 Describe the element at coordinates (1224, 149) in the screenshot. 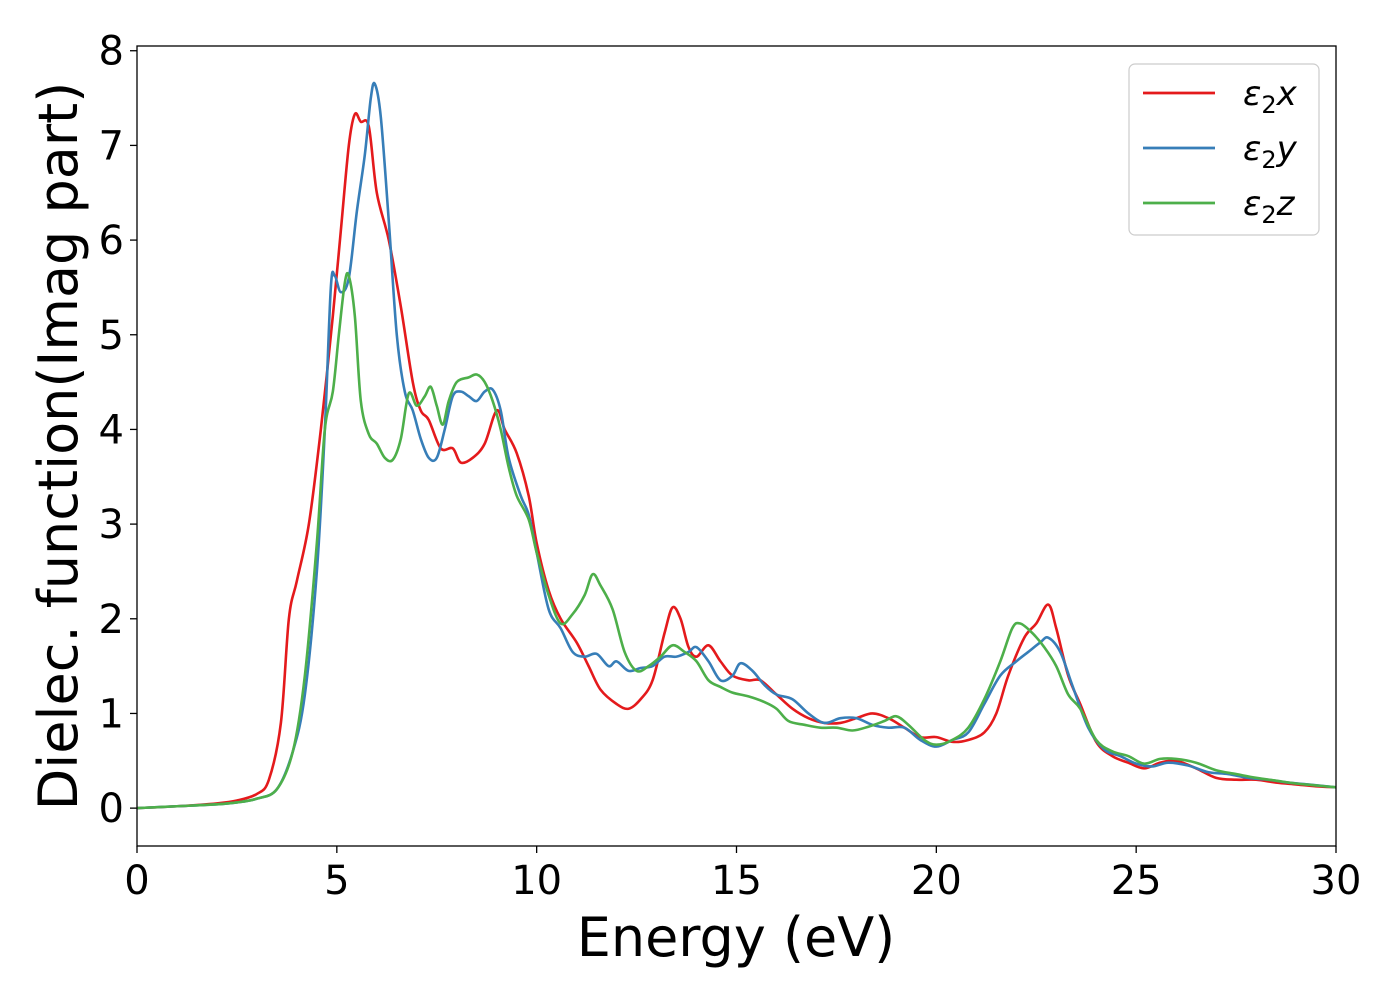

I see `legend-box` at that location.